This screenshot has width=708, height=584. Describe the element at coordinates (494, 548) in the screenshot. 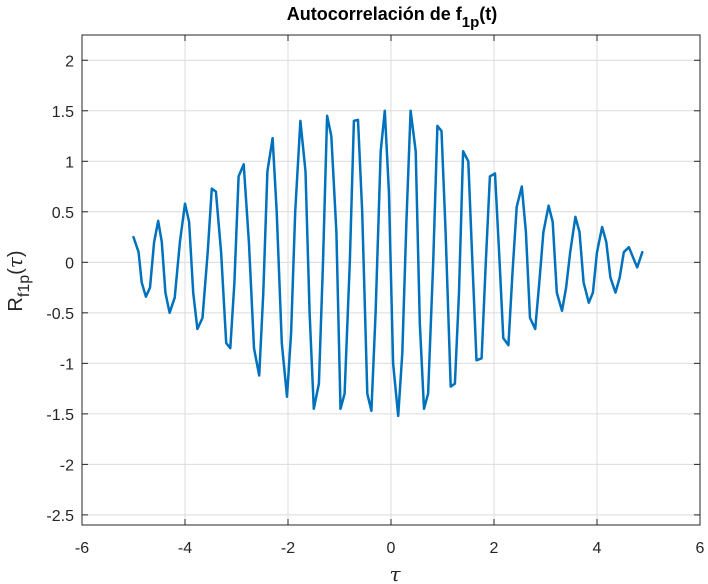

I see `x-tick-label: 2` at that location.